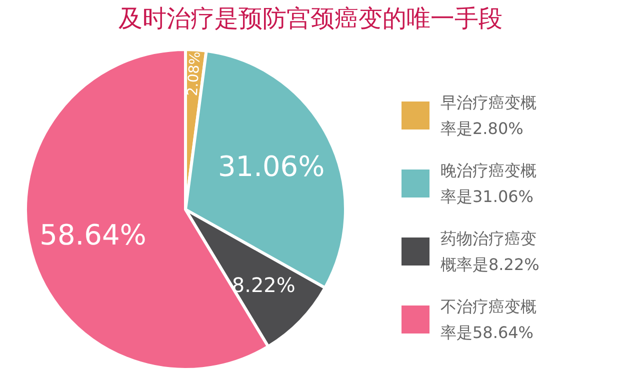 This screenshot has height=389, width=620. What do you see at coordinates (488, 183) in the screenshot?
I see `legend-label: 晚治疗癌变概率是31.06%` at bounding box center [488, 183].